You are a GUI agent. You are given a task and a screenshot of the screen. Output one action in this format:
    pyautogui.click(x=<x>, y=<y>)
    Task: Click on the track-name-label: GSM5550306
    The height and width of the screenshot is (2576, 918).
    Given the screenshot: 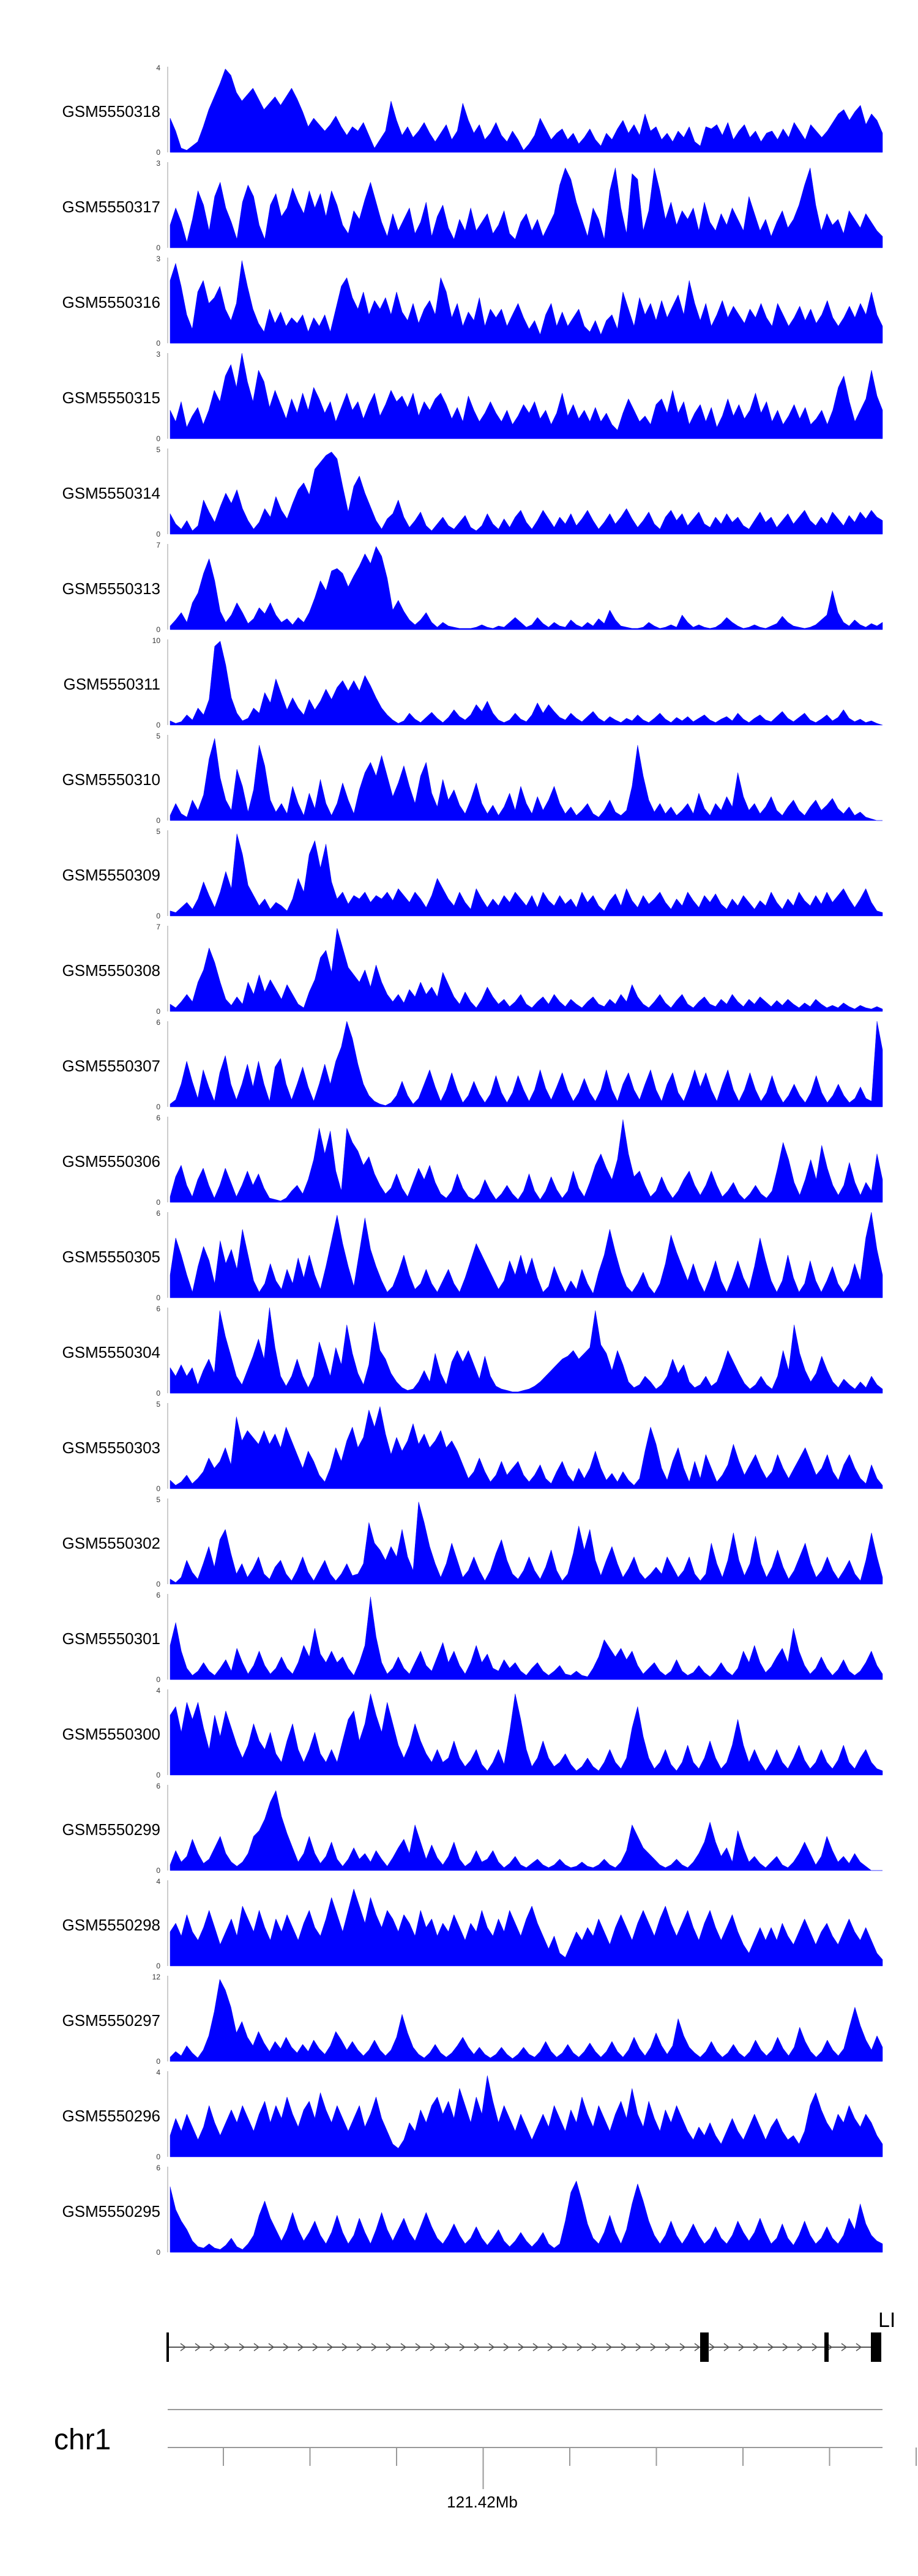 What is the action you would take?
    pyautogui.click(x=111, y=1161)
    